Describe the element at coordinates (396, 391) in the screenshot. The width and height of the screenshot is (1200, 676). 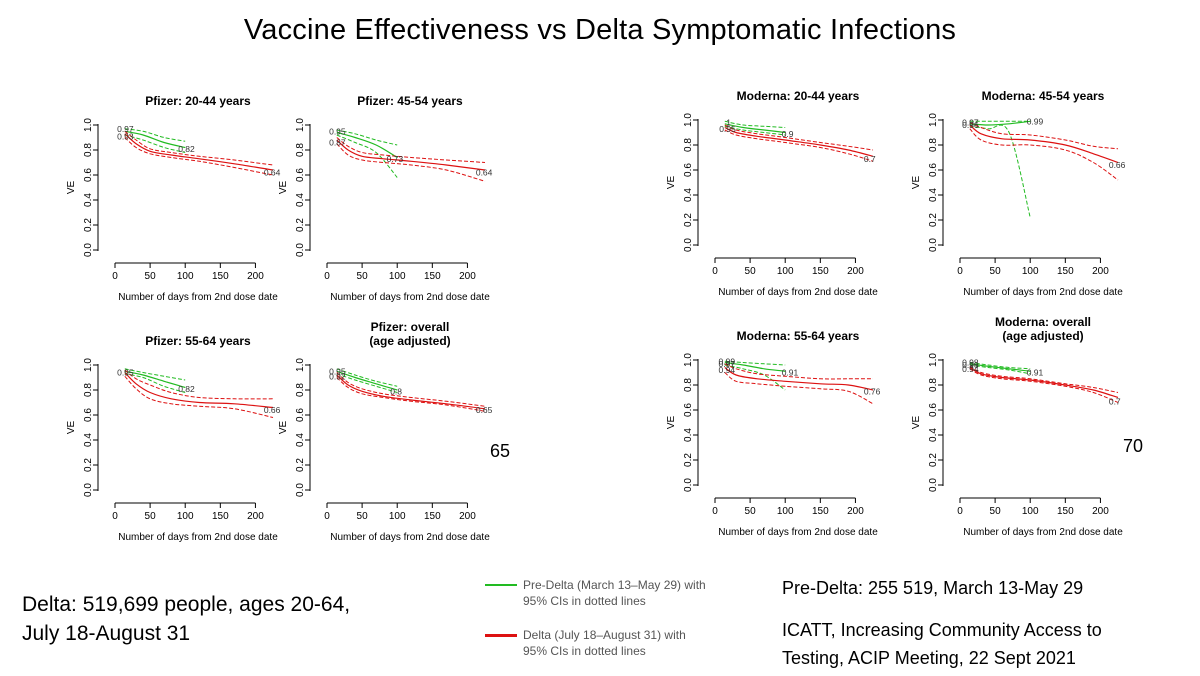
I see `data-label: 0.8` at that location.